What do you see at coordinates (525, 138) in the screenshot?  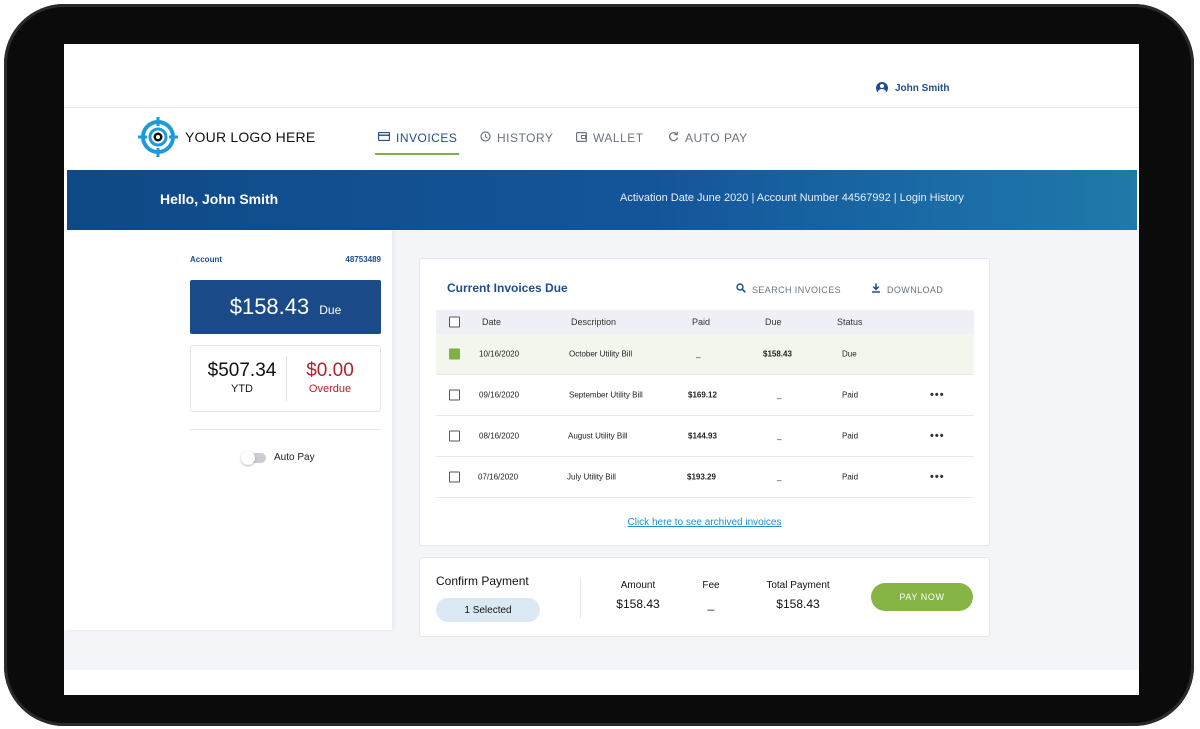 I see `tab-history-label: HISTORY` at bounding box center [525, 138].